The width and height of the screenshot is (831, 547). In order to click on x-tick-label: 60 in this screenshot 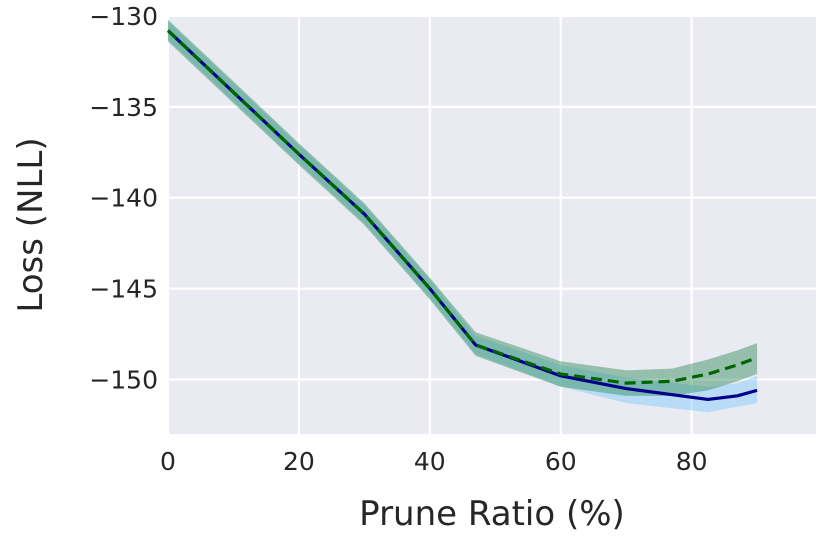, I will do `click(561, 461)`.